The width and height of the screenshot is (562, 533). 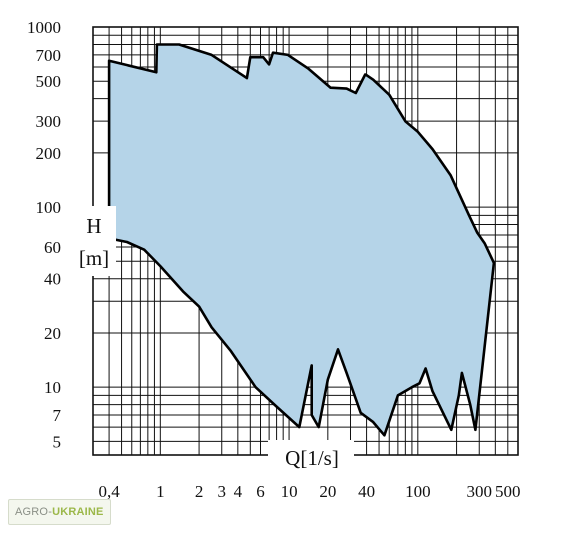 I want to click on x-tick-label: 10, so click(x=289, y=491).